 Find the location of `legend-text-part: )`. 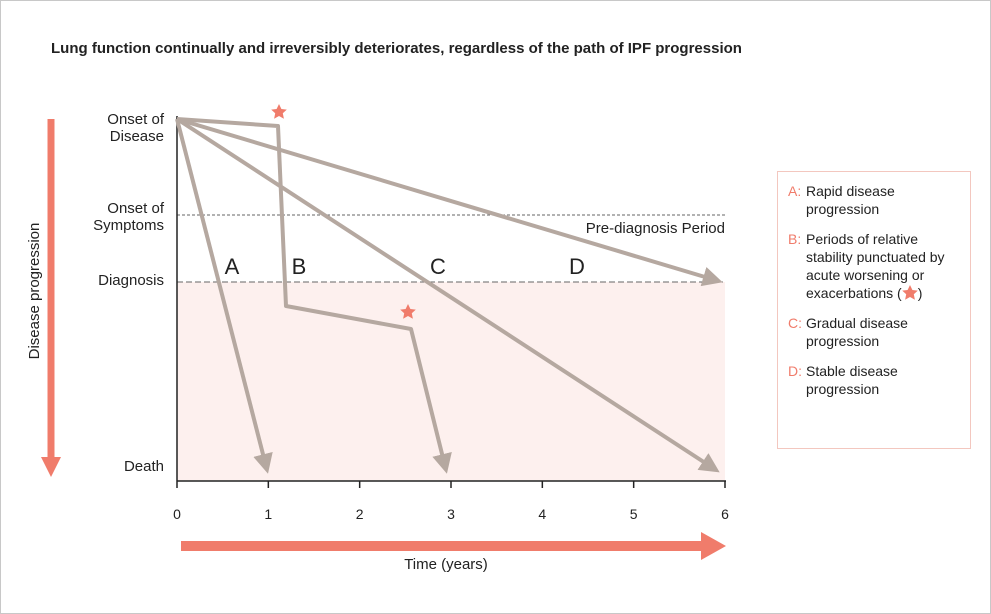

legend-text-part: ) is located at coordinates (920, 293).